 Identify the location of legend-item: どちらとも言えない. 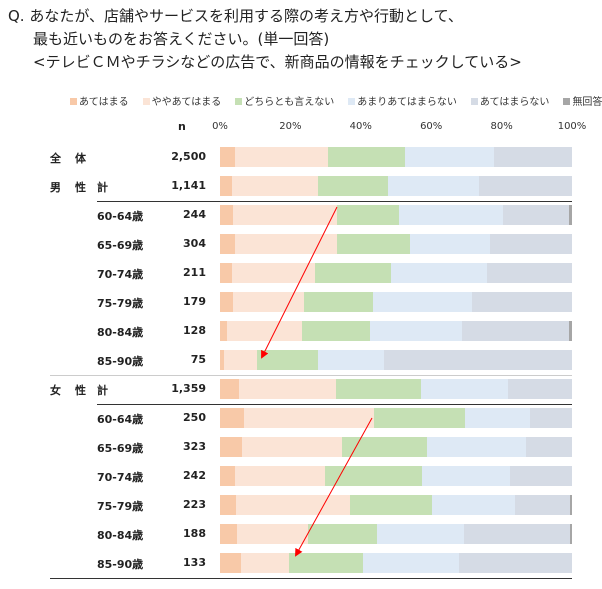
(284, 100).